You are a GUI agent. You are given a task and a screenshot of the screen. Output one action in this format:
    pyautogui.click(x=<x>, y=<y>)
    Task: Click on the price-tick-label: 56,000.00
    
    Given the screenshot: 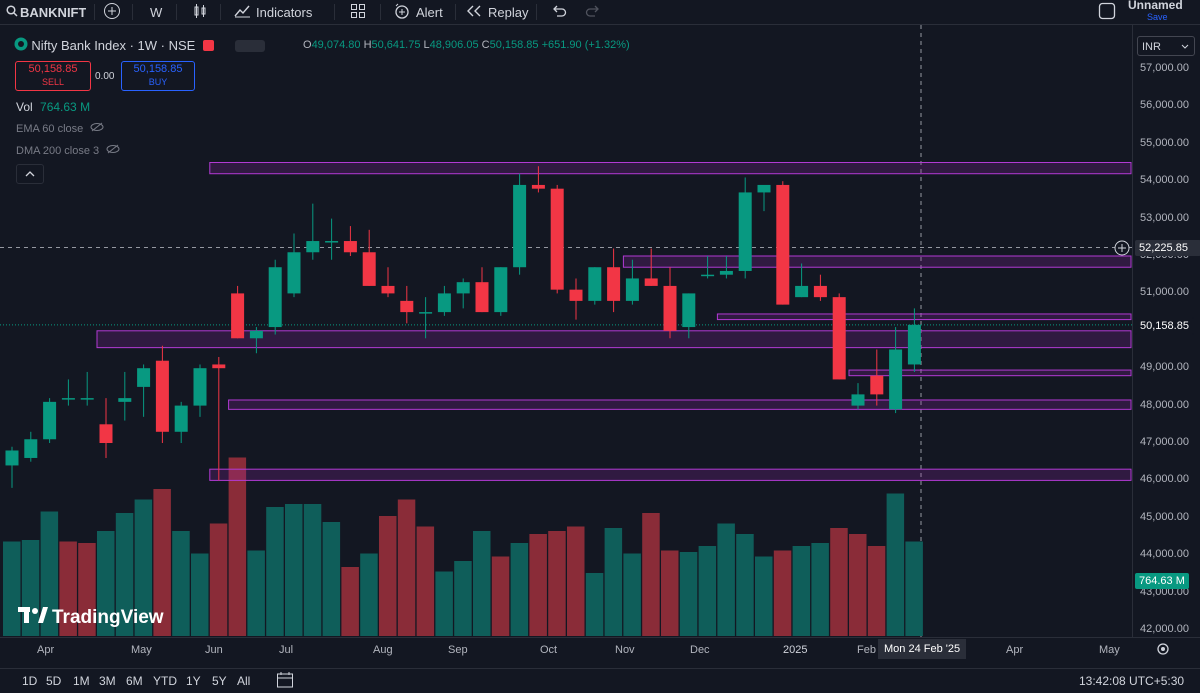 What is the action you would take?
    pyautogui.click(x=1164, y=105)
    